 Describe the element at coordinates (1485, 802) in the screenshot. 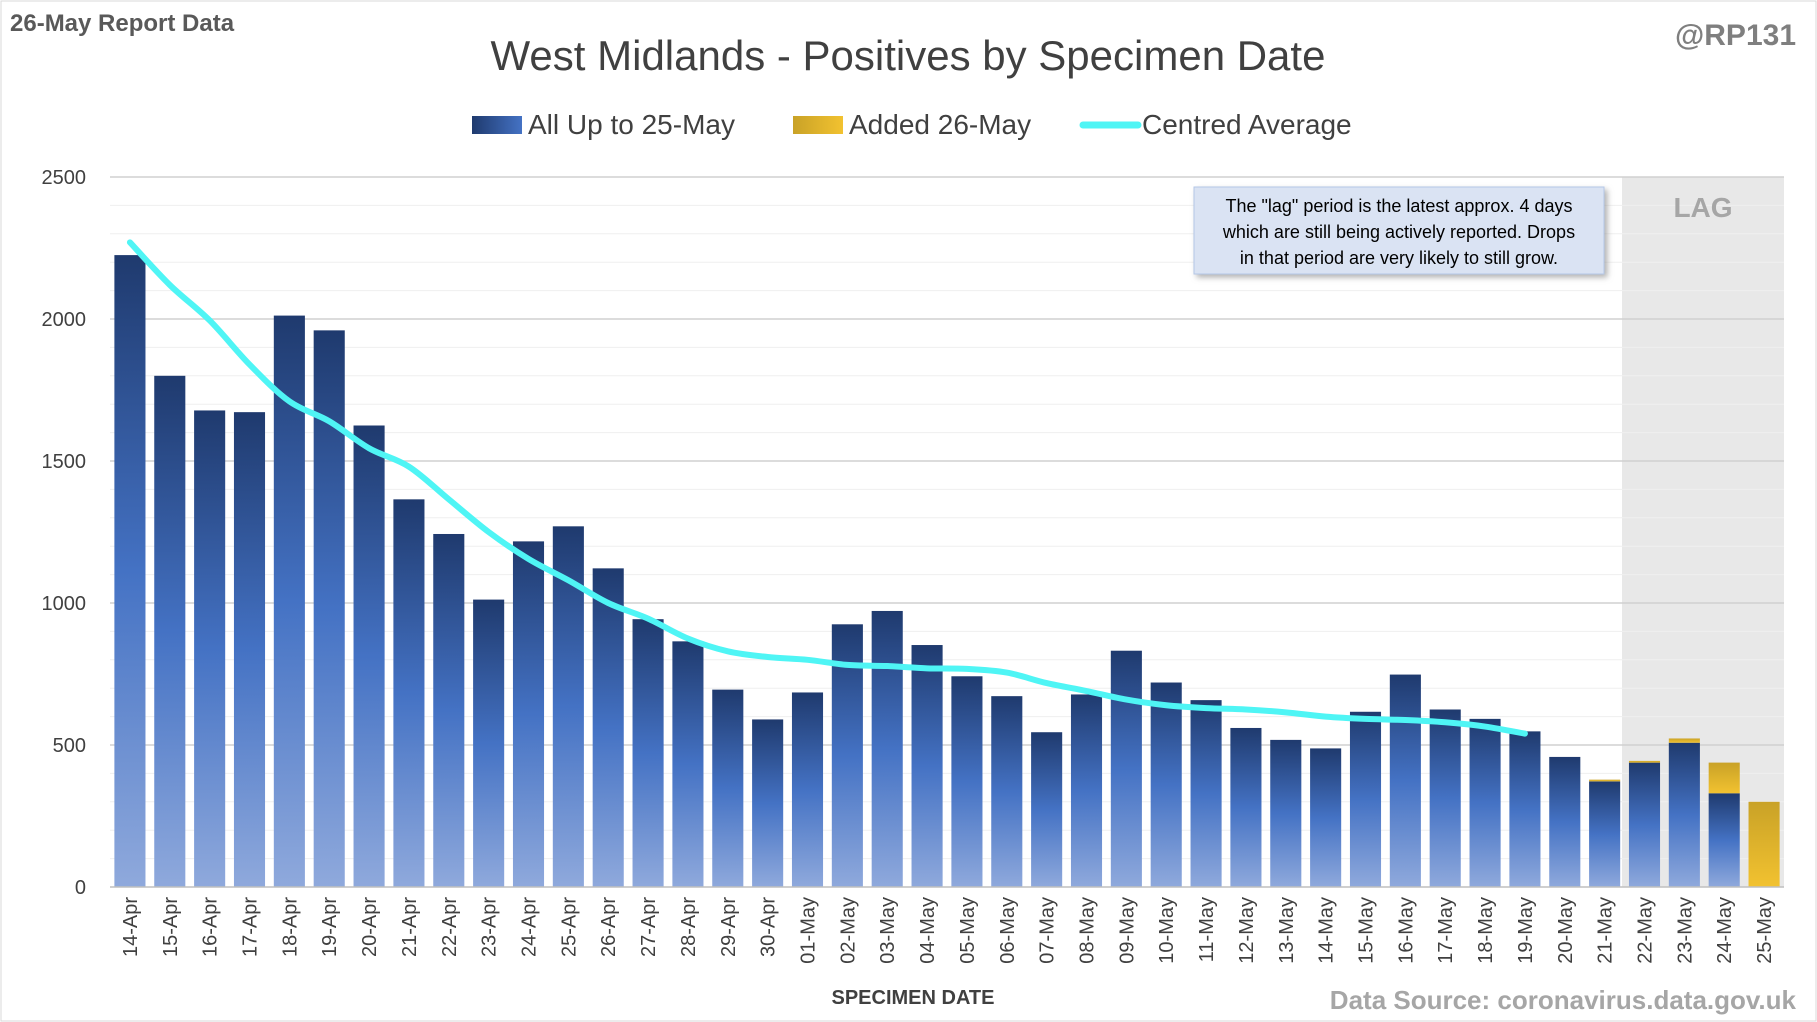

I see `bar-all-18-May` at that location.